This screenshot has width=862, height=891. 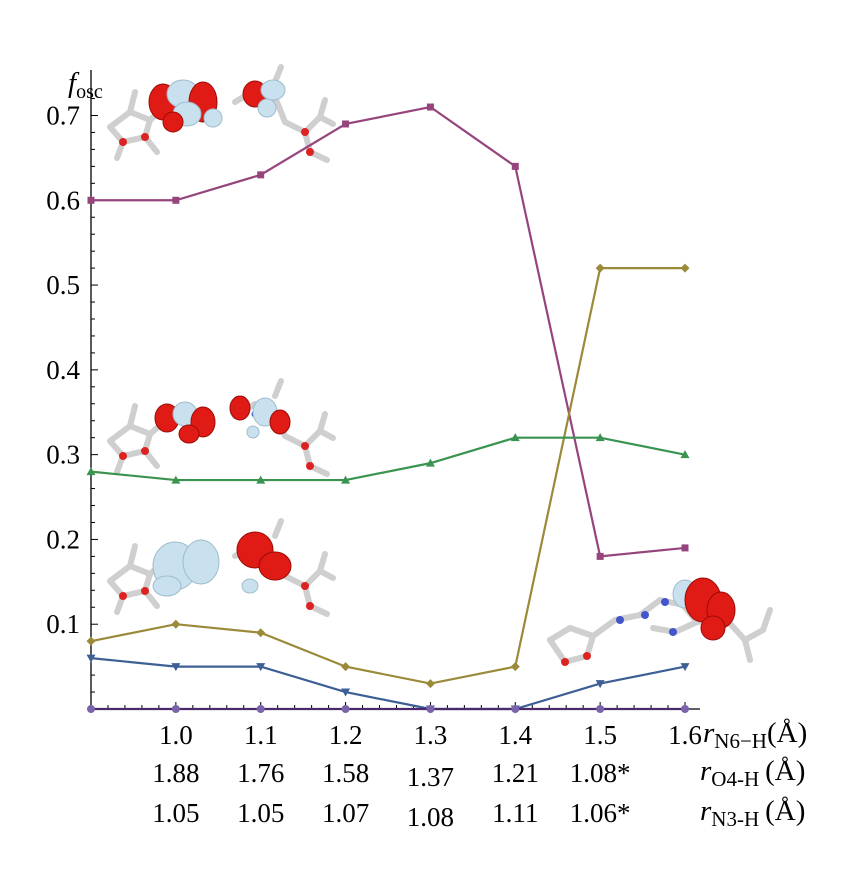 What do you see at coordinates (515, 773) in the screenshot?
I see `x-tick-label-o4h: 1.21` at bounding box center [515, 773].